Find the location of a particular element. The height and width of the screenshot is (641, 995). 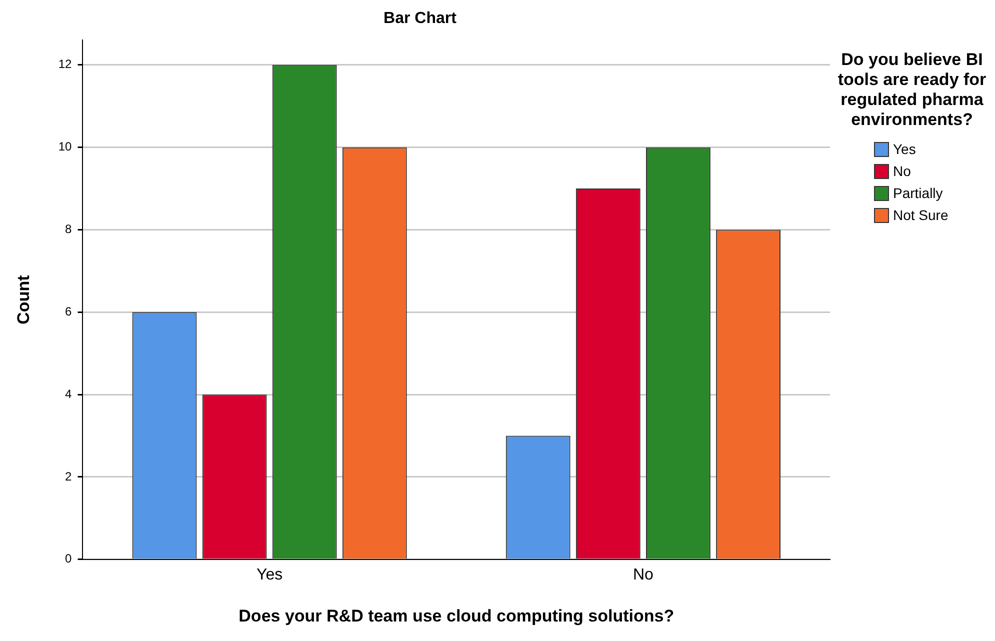

y-tick-label: 0 is located at coordinates (68, 559).